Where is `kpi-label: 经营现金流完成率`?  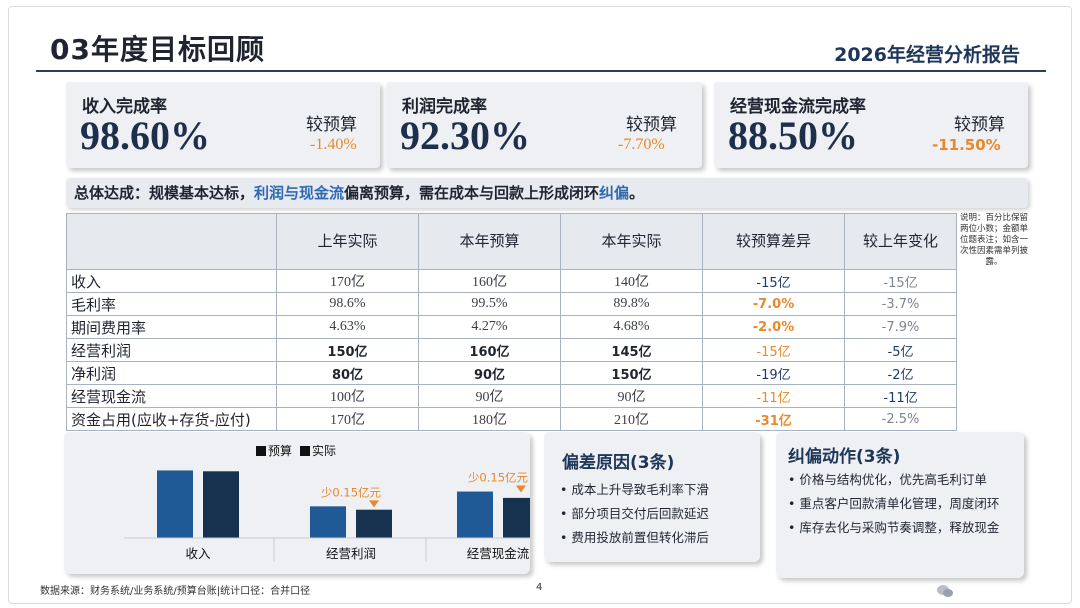 kpi-label: 经营现金流完成率 is located at coordinates (798, 107).